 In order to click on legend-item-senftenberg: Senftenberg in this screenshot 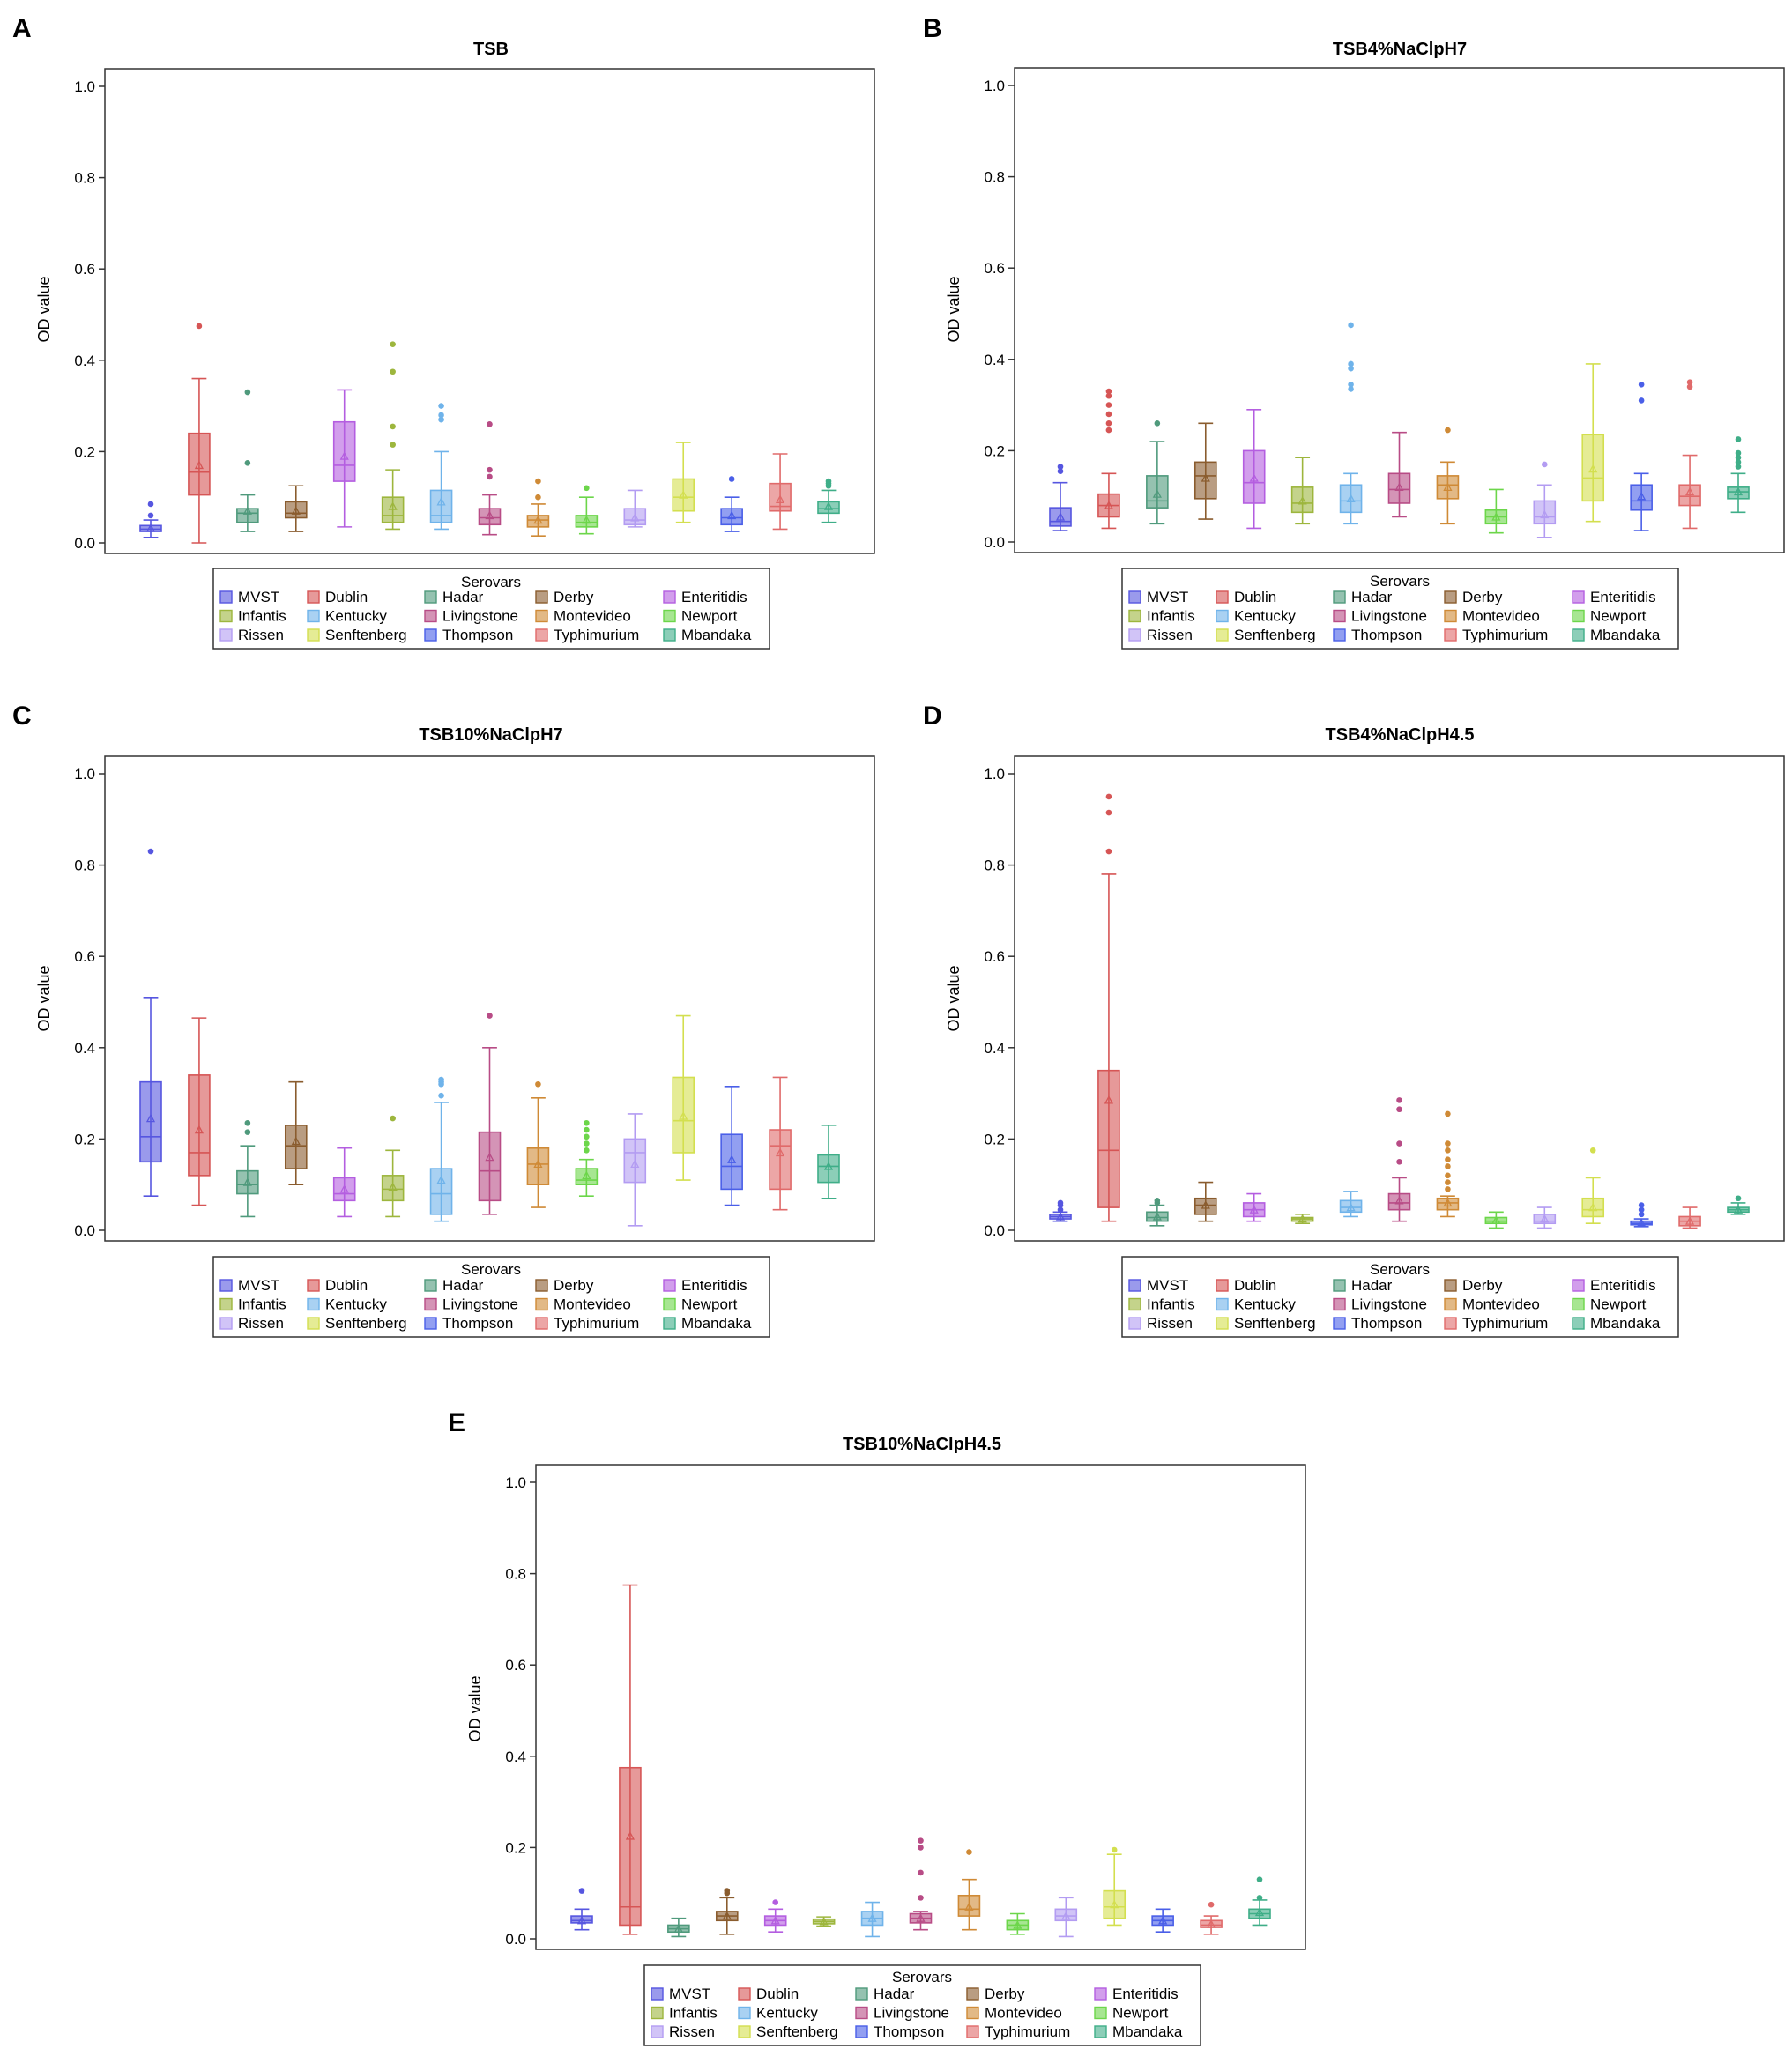, I will do `click(357, 635)`.